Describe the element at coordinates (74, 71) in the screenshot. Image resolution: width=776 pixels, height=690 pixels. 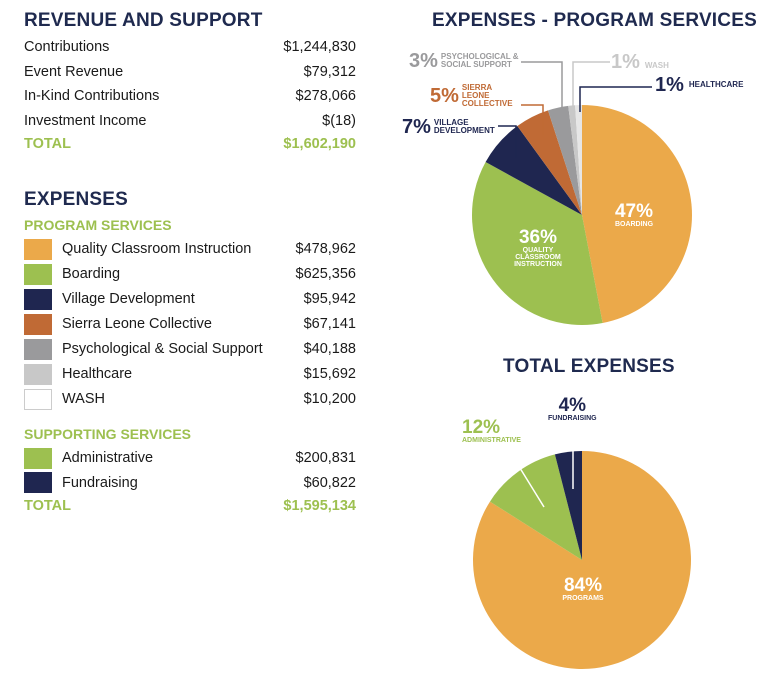
I see `row-label: Event Revenue` at that location.